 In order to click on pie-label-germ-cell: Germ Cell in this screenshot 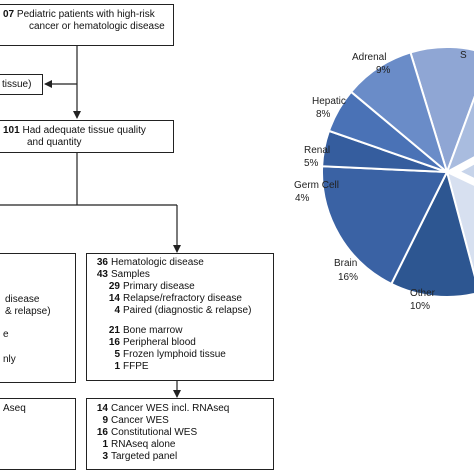, I will do `click(316, 185)`.